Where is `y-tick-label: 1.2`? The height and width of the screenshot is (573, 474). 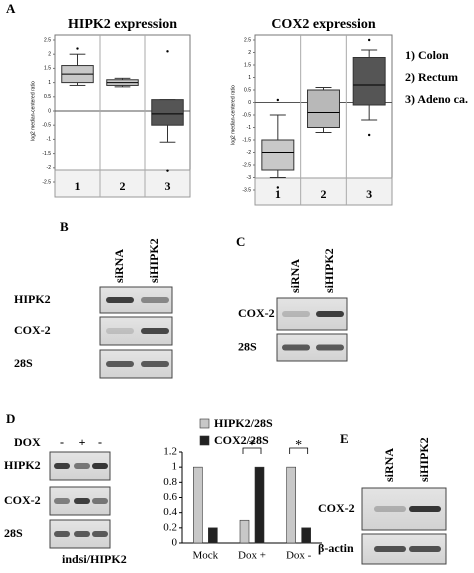
y-tick-label: 1.2 is located at coordinates (170, 452).